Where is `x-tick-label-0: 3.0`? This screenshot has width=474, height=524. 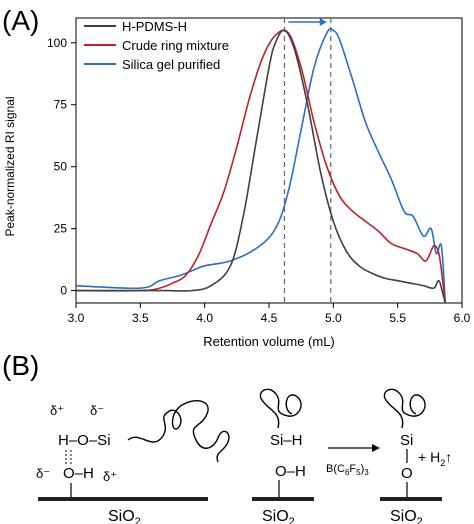 x-tick-label-0: 3.0 is located at coordinates (76, 318).